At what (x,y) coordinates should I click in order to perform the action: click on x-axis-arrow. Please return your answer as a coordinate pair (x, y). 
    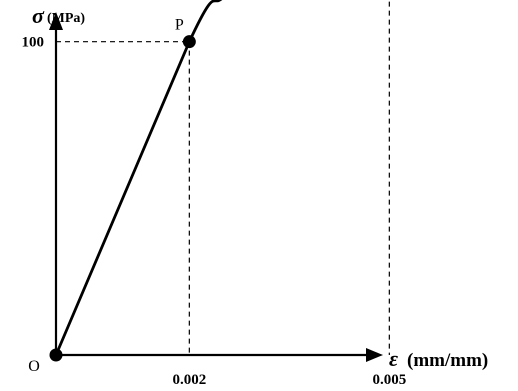
    Looking at the image, I should click on (374, 355).